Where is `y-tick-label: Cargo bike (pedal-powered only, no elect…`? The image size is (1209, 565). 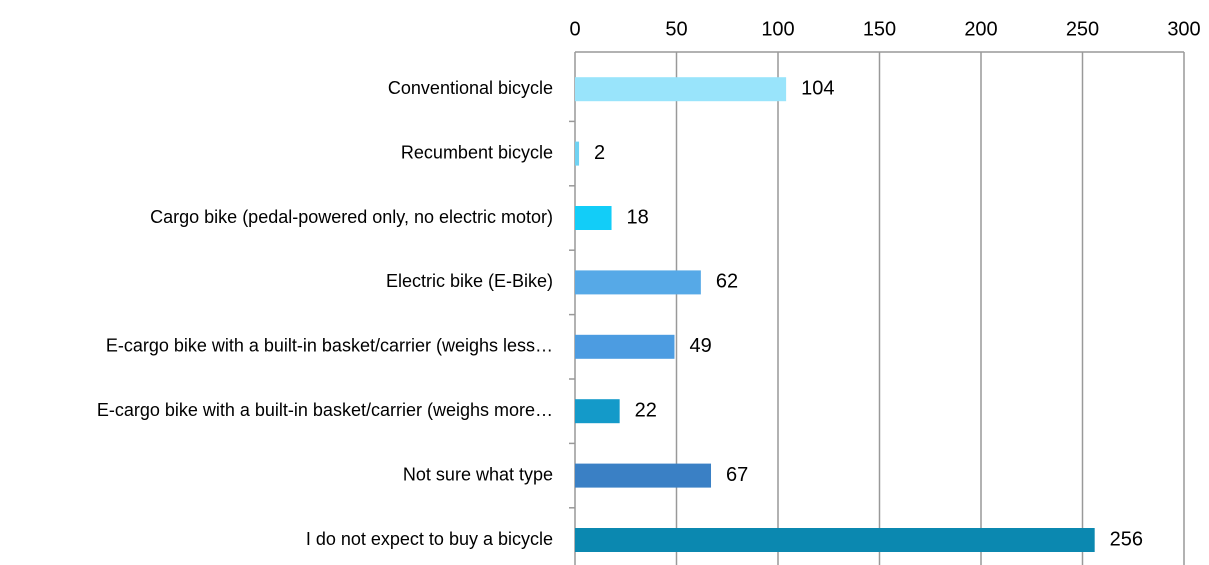 y-tick-label: Cargo bike (pedal-powered only, no elect… is located at coordinates (351, 217).